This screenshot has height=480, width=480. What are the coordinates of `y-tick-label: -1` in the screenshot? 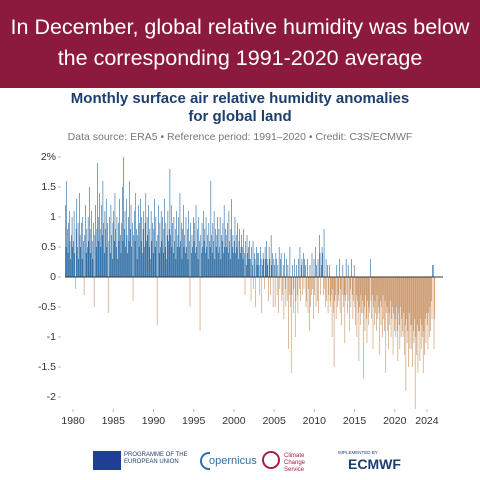 It's located at (51, 337).